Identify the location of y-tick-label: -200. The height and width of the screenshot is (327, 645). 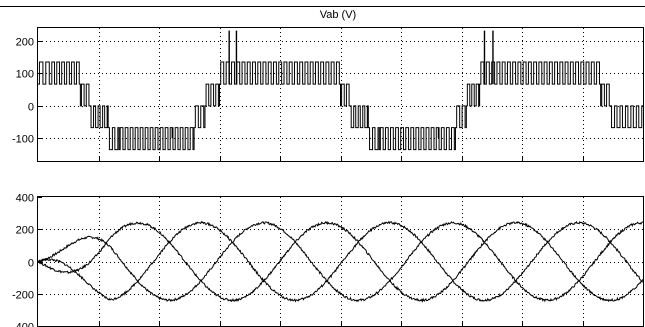
(23, 296).